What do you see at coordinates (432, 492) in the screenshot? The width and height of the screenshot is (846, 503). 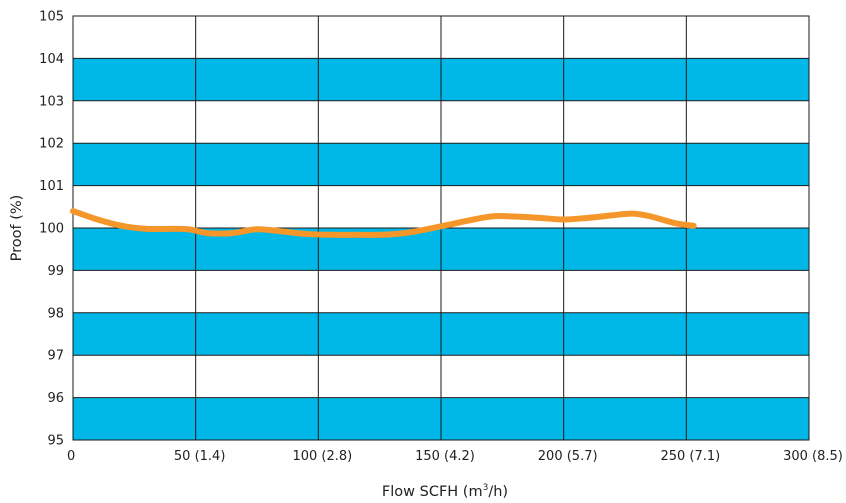 I see `x-axis-label-main: Flow SCFH (m` at bounding box center [432, 492].